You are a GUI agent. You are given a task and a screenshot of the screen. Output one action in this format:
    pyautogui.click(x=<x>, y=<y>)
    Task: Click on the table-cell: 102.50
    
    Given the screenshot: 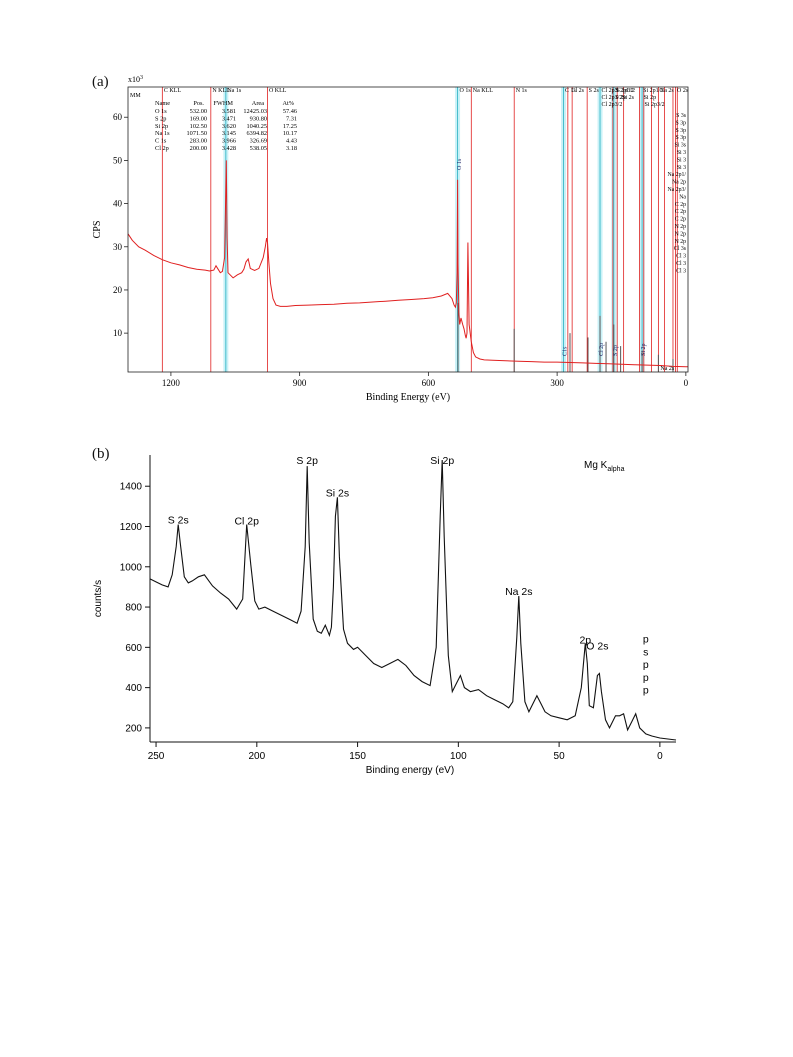 What is the action you would take?
    pyautogui.click(x=198, y=126)
    